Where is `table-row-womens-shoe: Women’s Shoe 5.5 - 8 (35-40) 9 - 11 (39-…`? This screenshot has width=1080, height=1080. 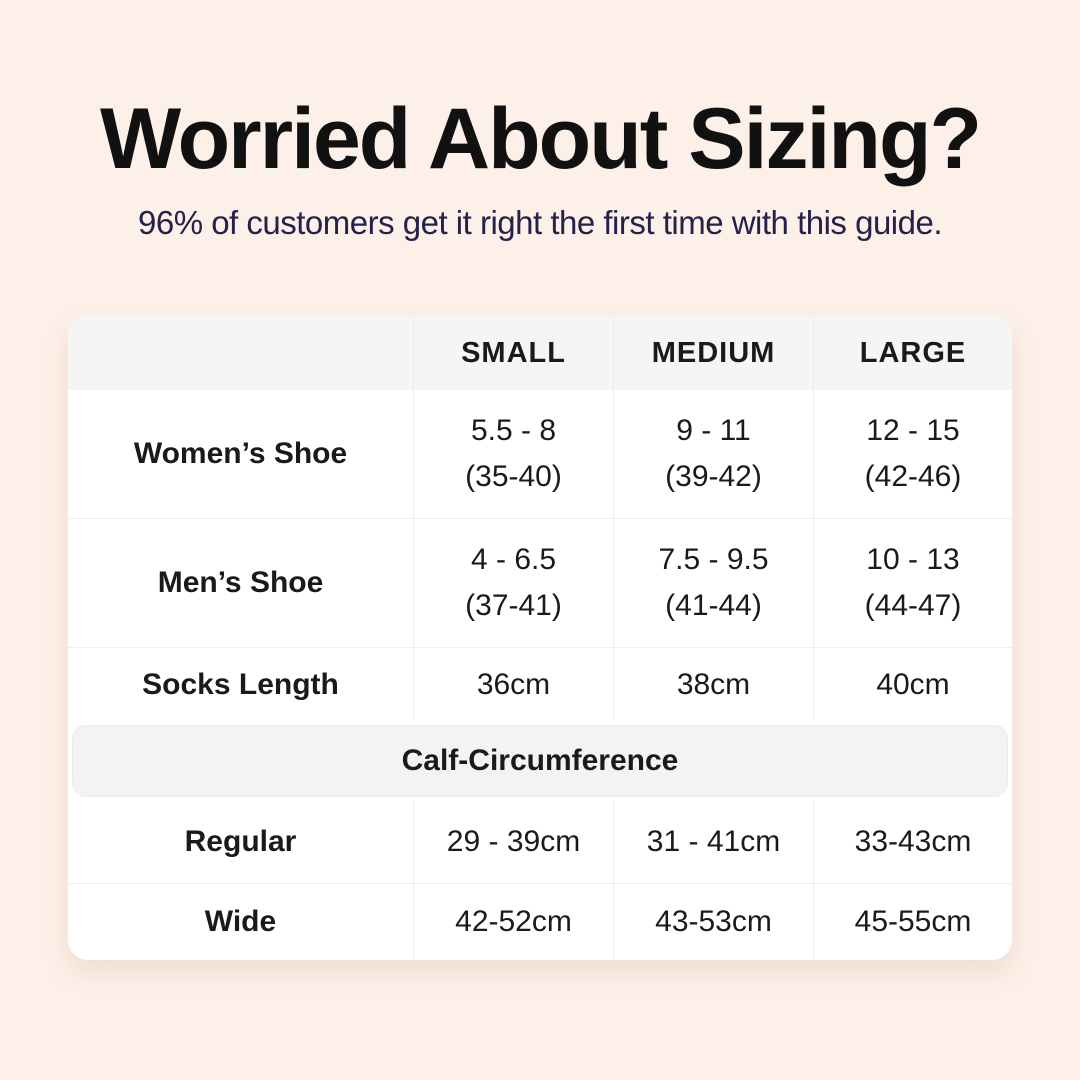 table-row-womens-shoe: Women’s Shoe 5.5 - 8 (35-40) 9 - 11 (39-… is located at coordinates (540, 454).